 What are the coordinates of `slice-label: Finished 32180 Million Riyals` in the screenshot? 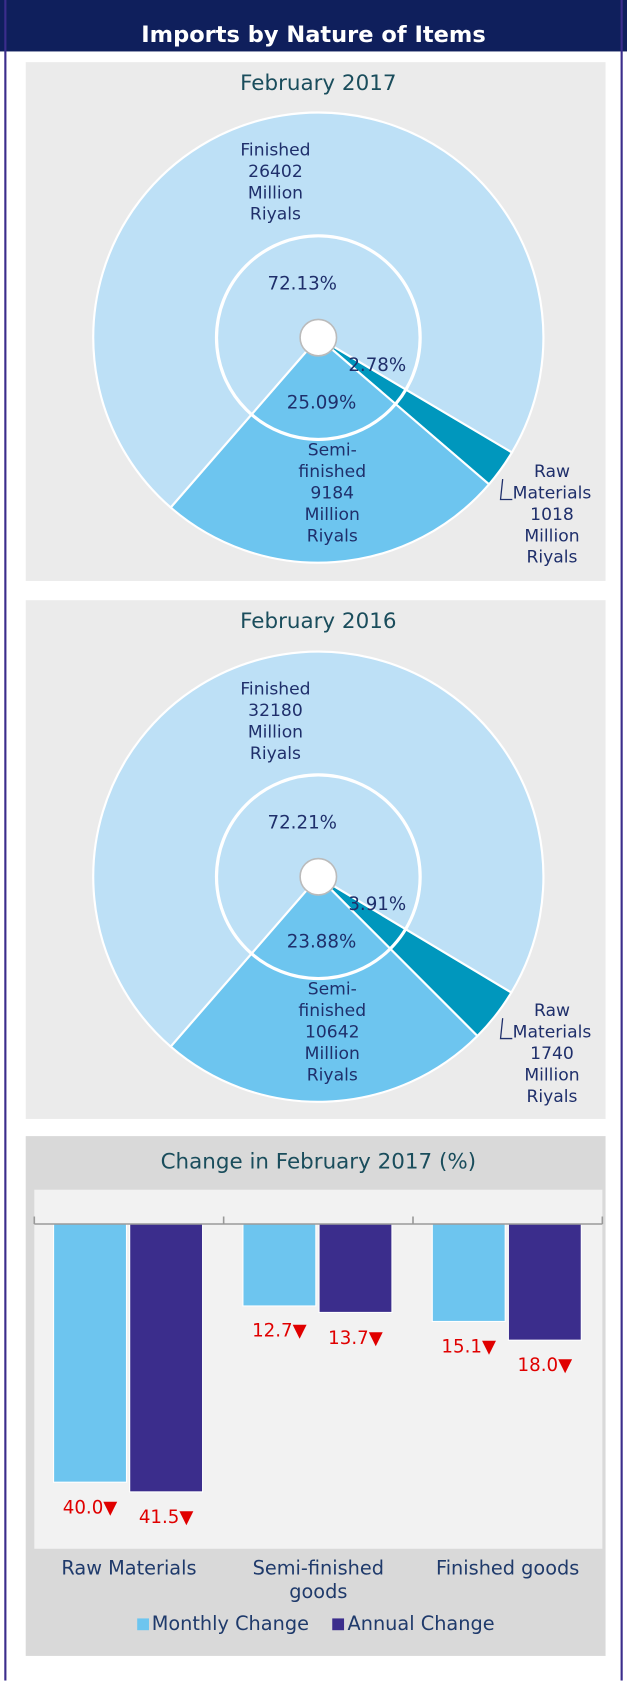 It's located at (275, 721).